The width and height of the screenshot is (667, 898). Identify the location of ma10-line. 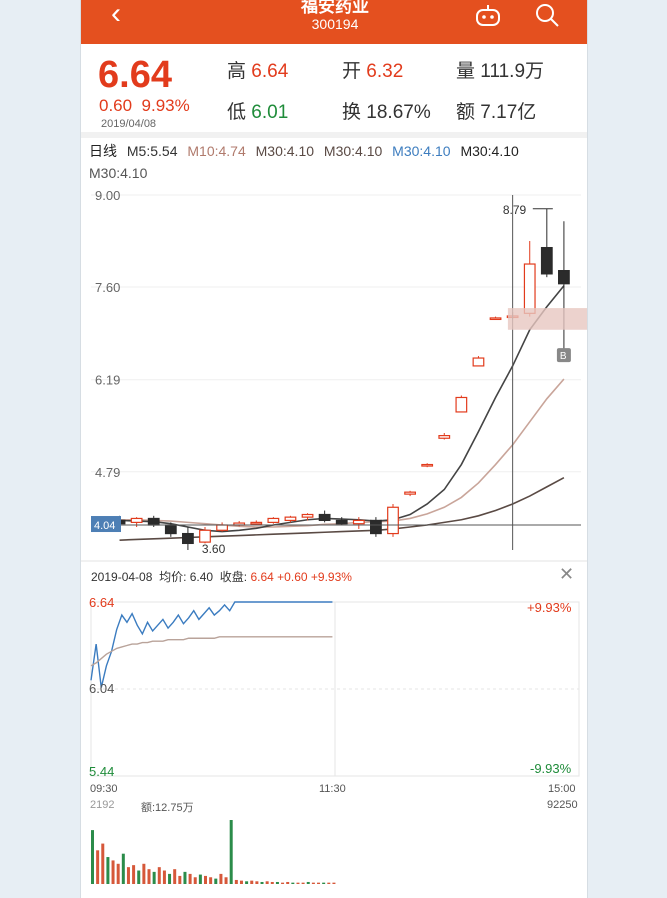
(342, 453).